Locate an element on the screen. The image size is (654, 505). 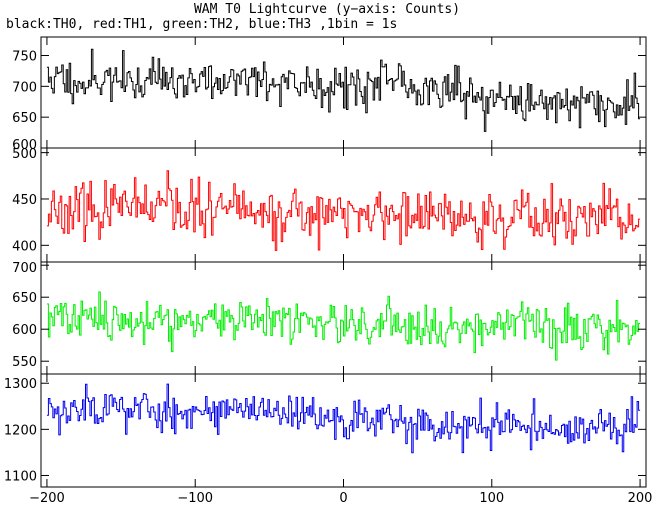
y-tick-label: 1200 is located at coordinates (20, 430).